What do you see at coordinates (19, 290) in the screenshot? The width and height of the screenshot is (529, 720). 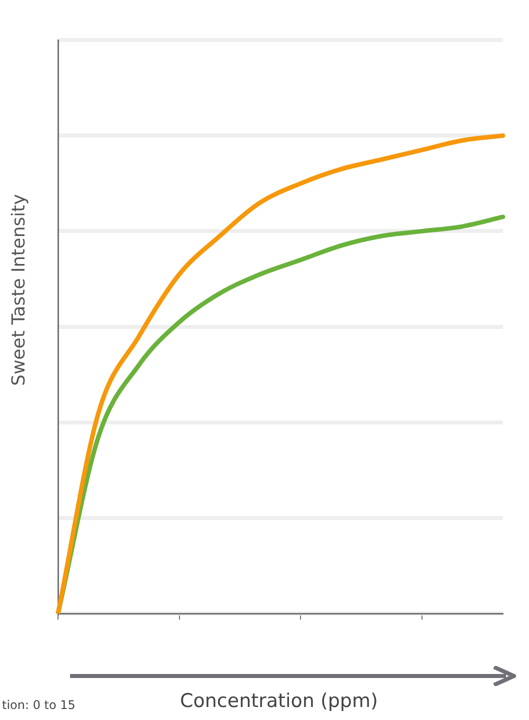 I see `y-axis-title: Sweet Taste Intensity` at bounding box center [19, 290].